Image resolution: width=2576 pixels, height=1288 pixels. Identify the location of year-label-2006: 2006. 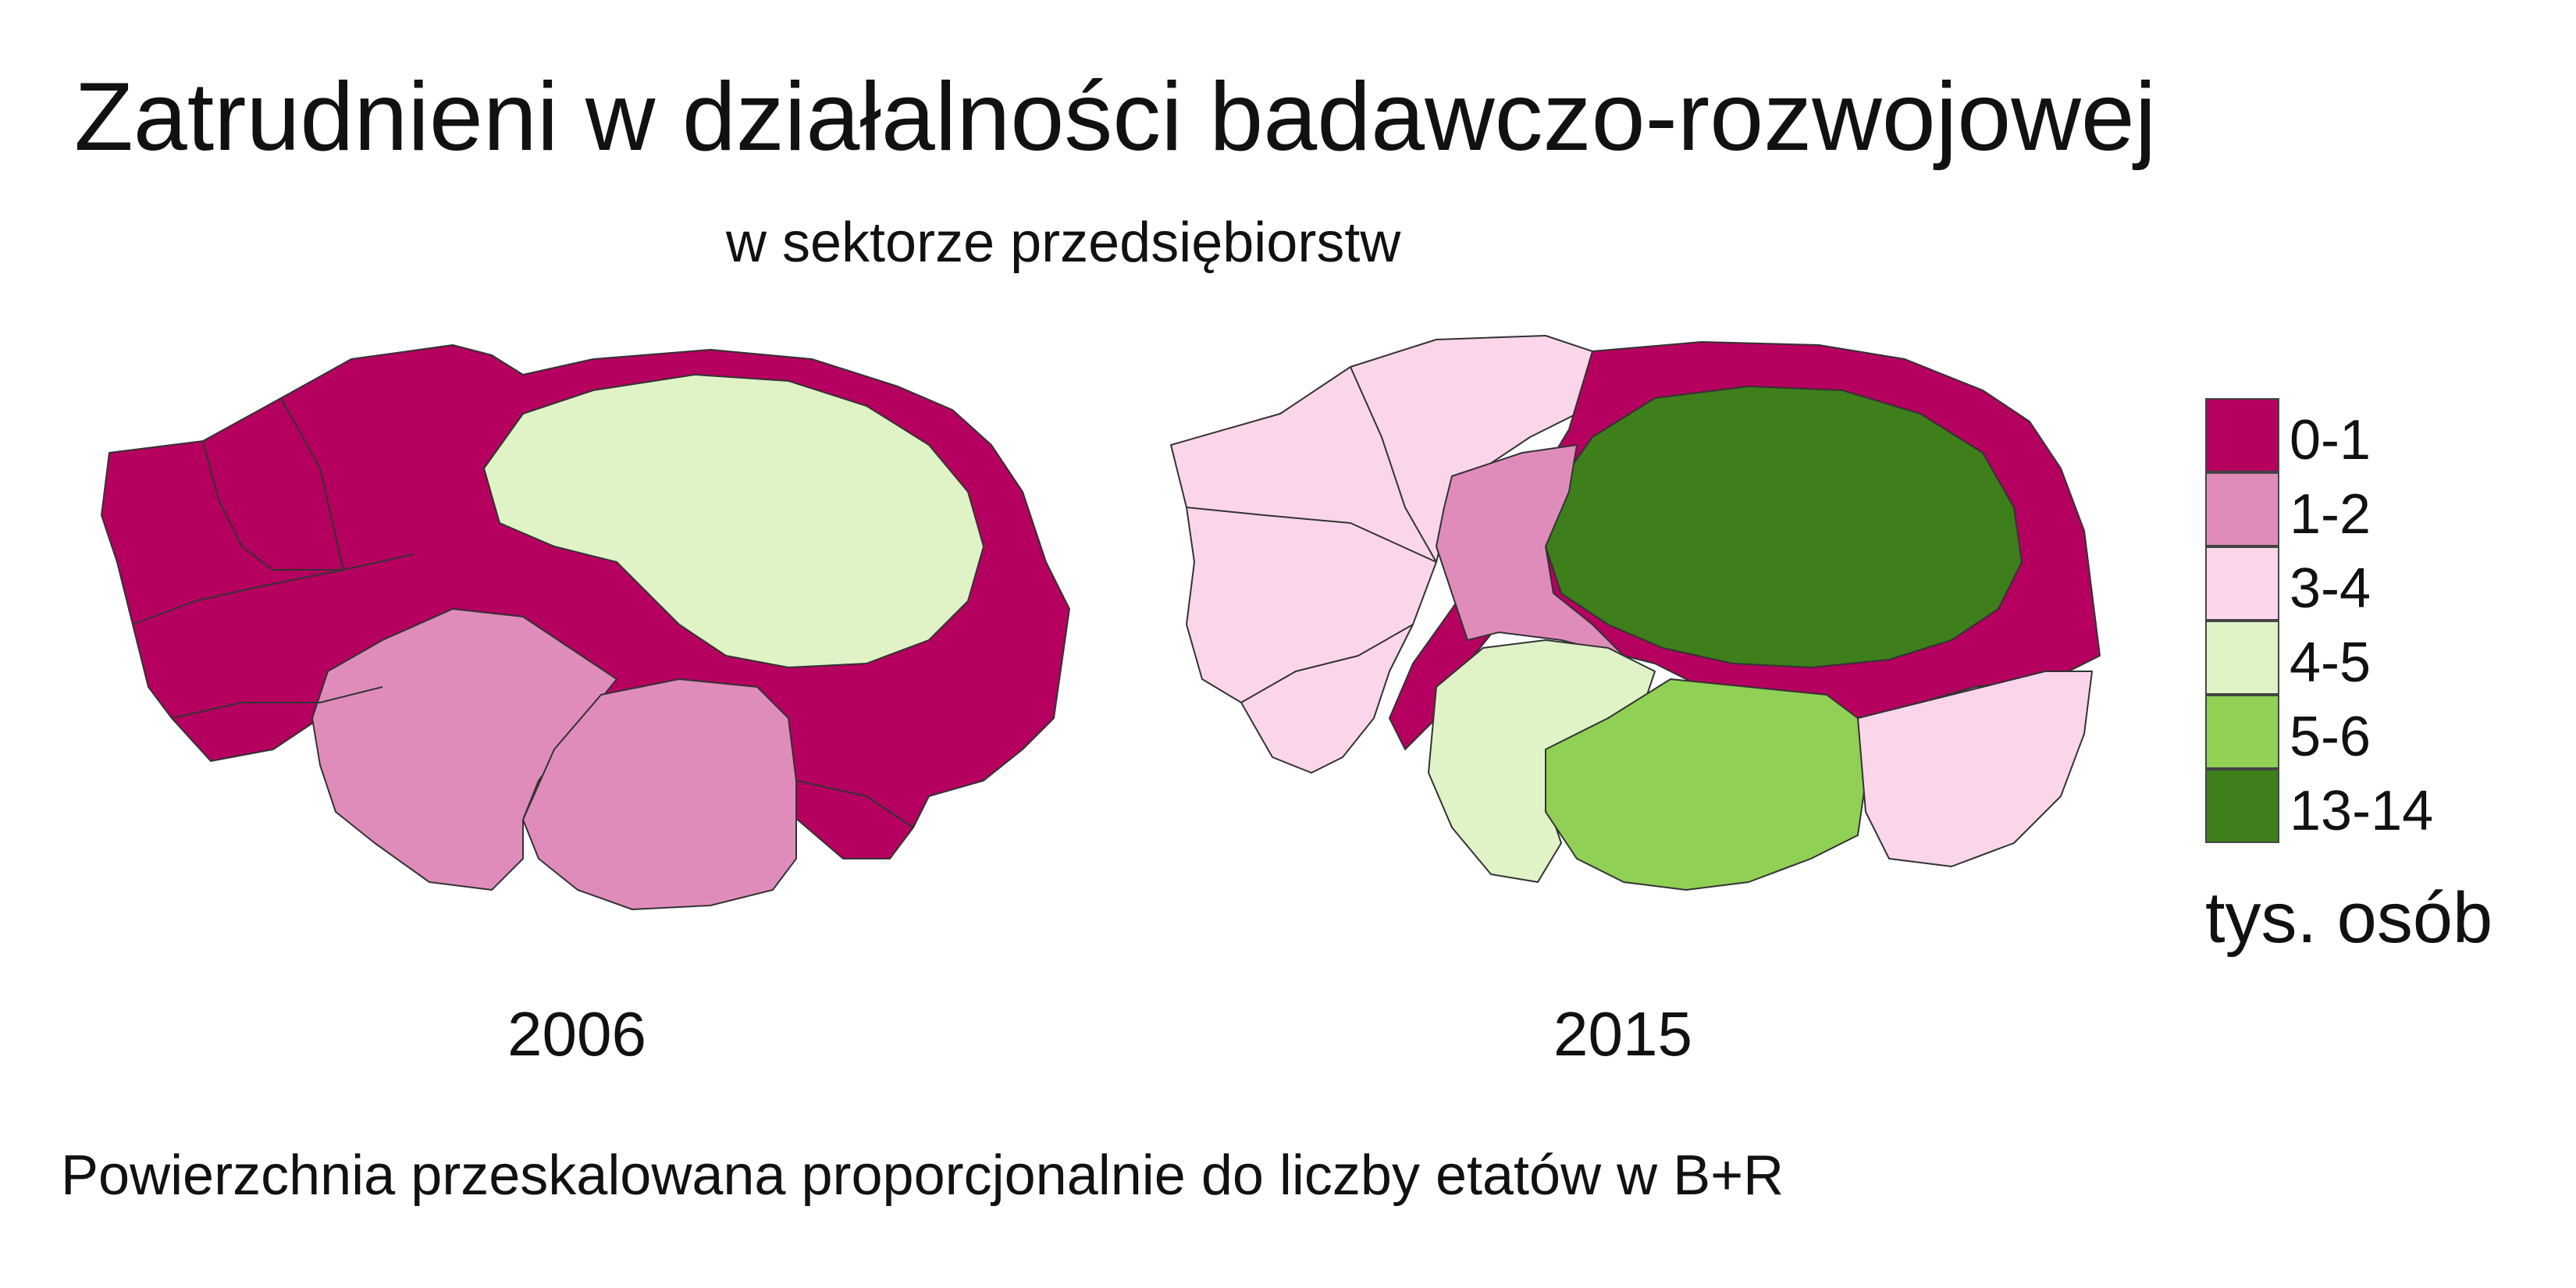
(576, 1034).